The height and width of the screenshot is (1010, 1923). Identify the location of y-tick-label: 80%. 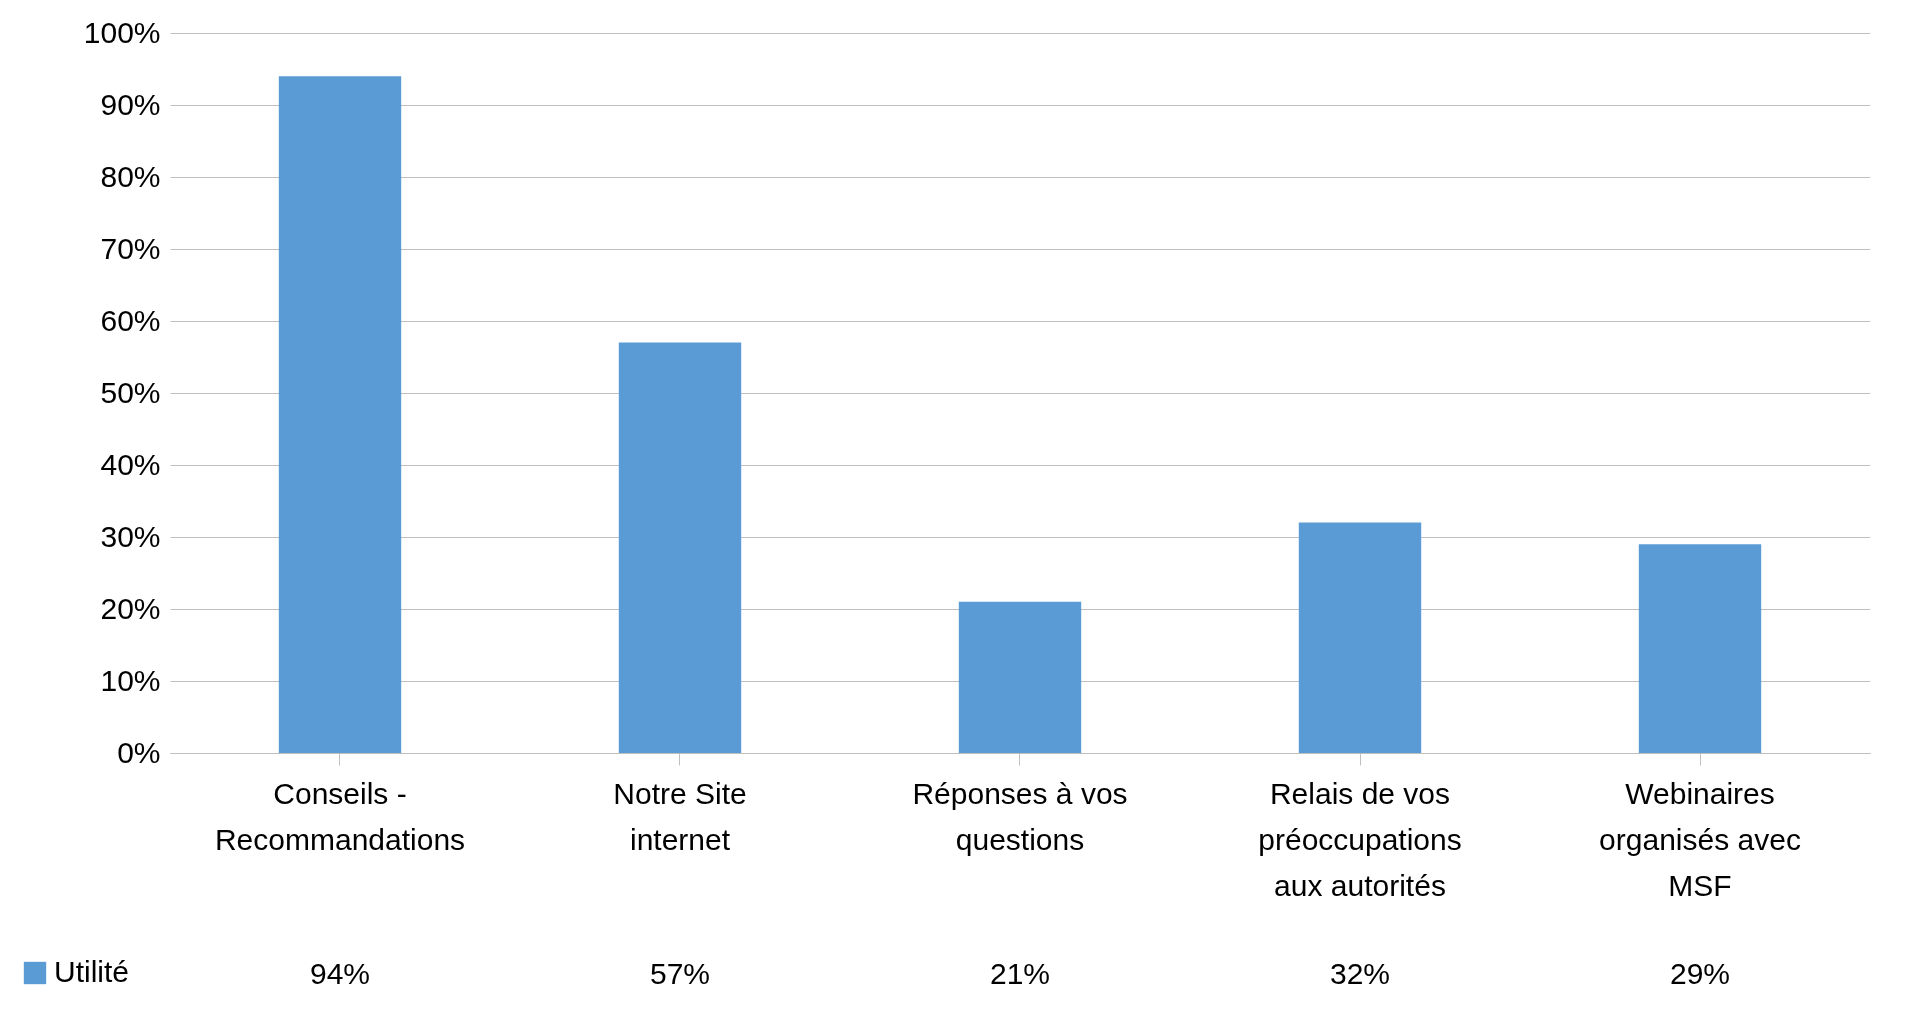
(130, 176).